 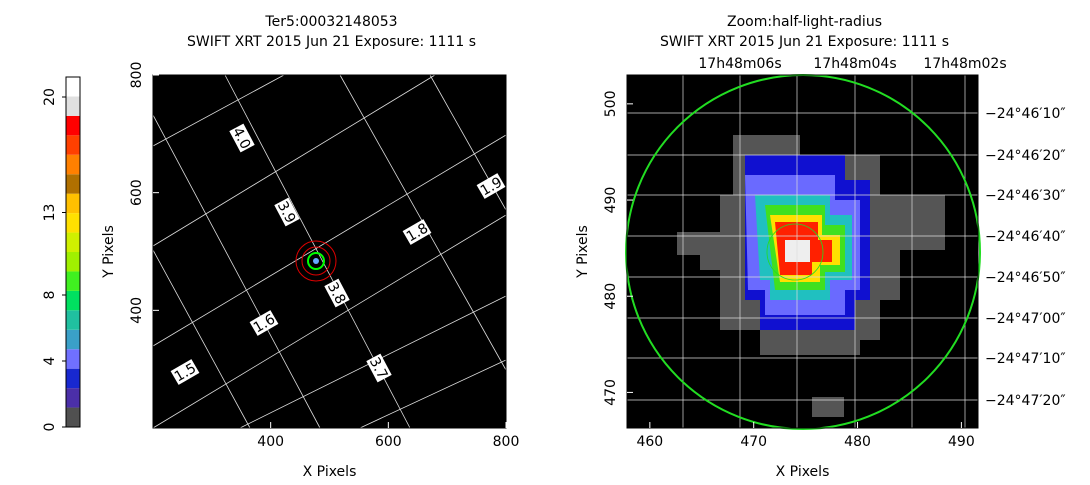 I want to click on dec-tick-label: −24°46′40″, so click(x=1025, y=237).